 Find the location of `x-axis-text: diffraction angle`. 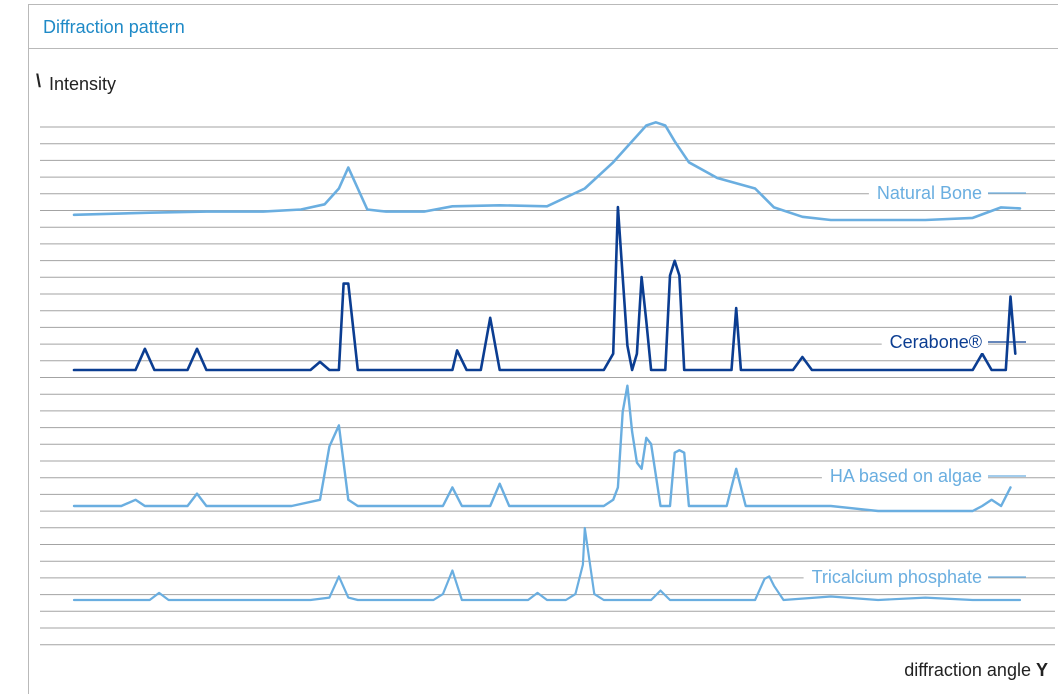

x-axis-text: diffraction angle is located at coordinates (967, 670).